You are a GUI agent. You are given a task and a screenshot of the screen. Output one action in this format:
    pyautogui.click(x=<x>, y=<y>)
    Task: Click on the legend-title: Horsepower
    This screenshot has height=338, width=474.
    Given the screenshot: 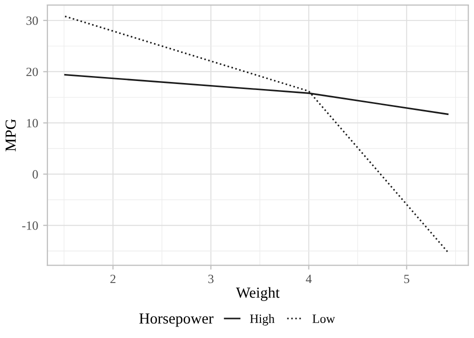 What is the action you would take?
    pyautogui.click(x=176, y=320)
    